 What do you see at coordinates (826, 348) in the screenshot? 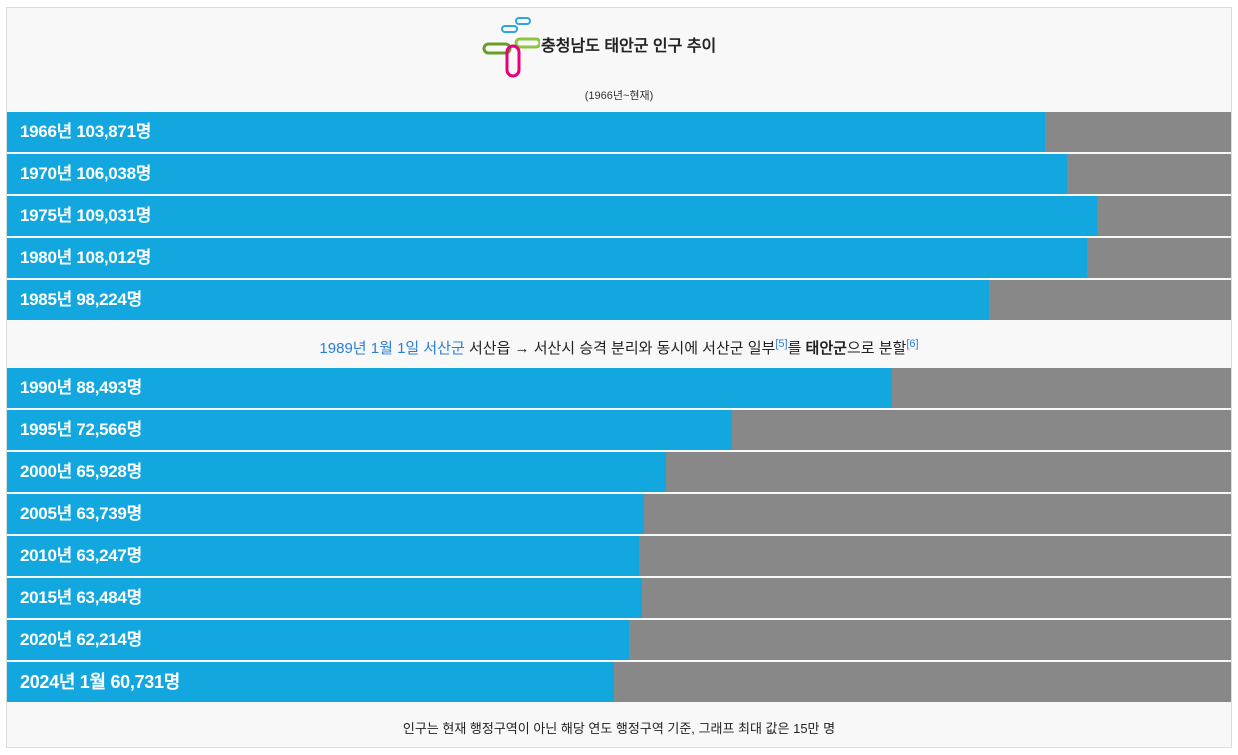
I see `note-bold-county: 태안군` at bounding box center [826, 348].